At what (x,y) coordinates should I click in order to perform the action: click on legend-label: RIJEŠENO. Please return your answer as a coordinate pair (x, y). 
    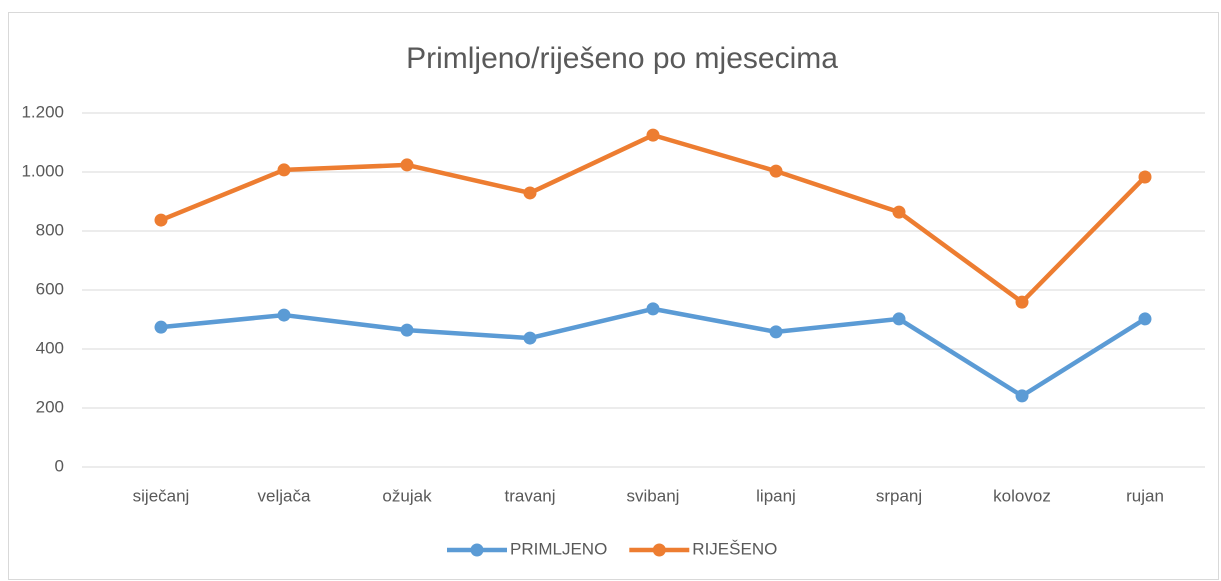
    Looking at the image, I should click on (734, 548).